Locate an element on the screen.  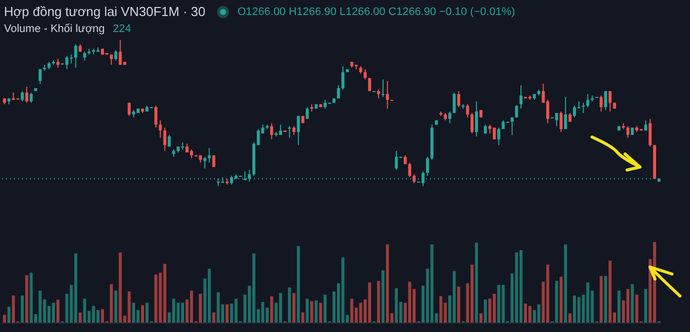
chart-subtitle: O1266.00 H1266.90 L1266.00 C1266.90 −0.10 (−0.01%) is located at coordinates (376, 12).